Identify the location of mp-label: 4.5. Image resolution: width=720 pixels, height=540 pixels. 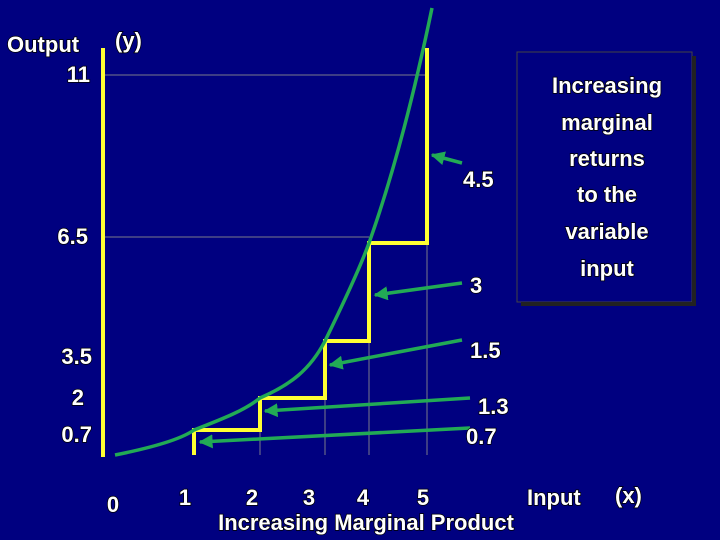
(478, 179).